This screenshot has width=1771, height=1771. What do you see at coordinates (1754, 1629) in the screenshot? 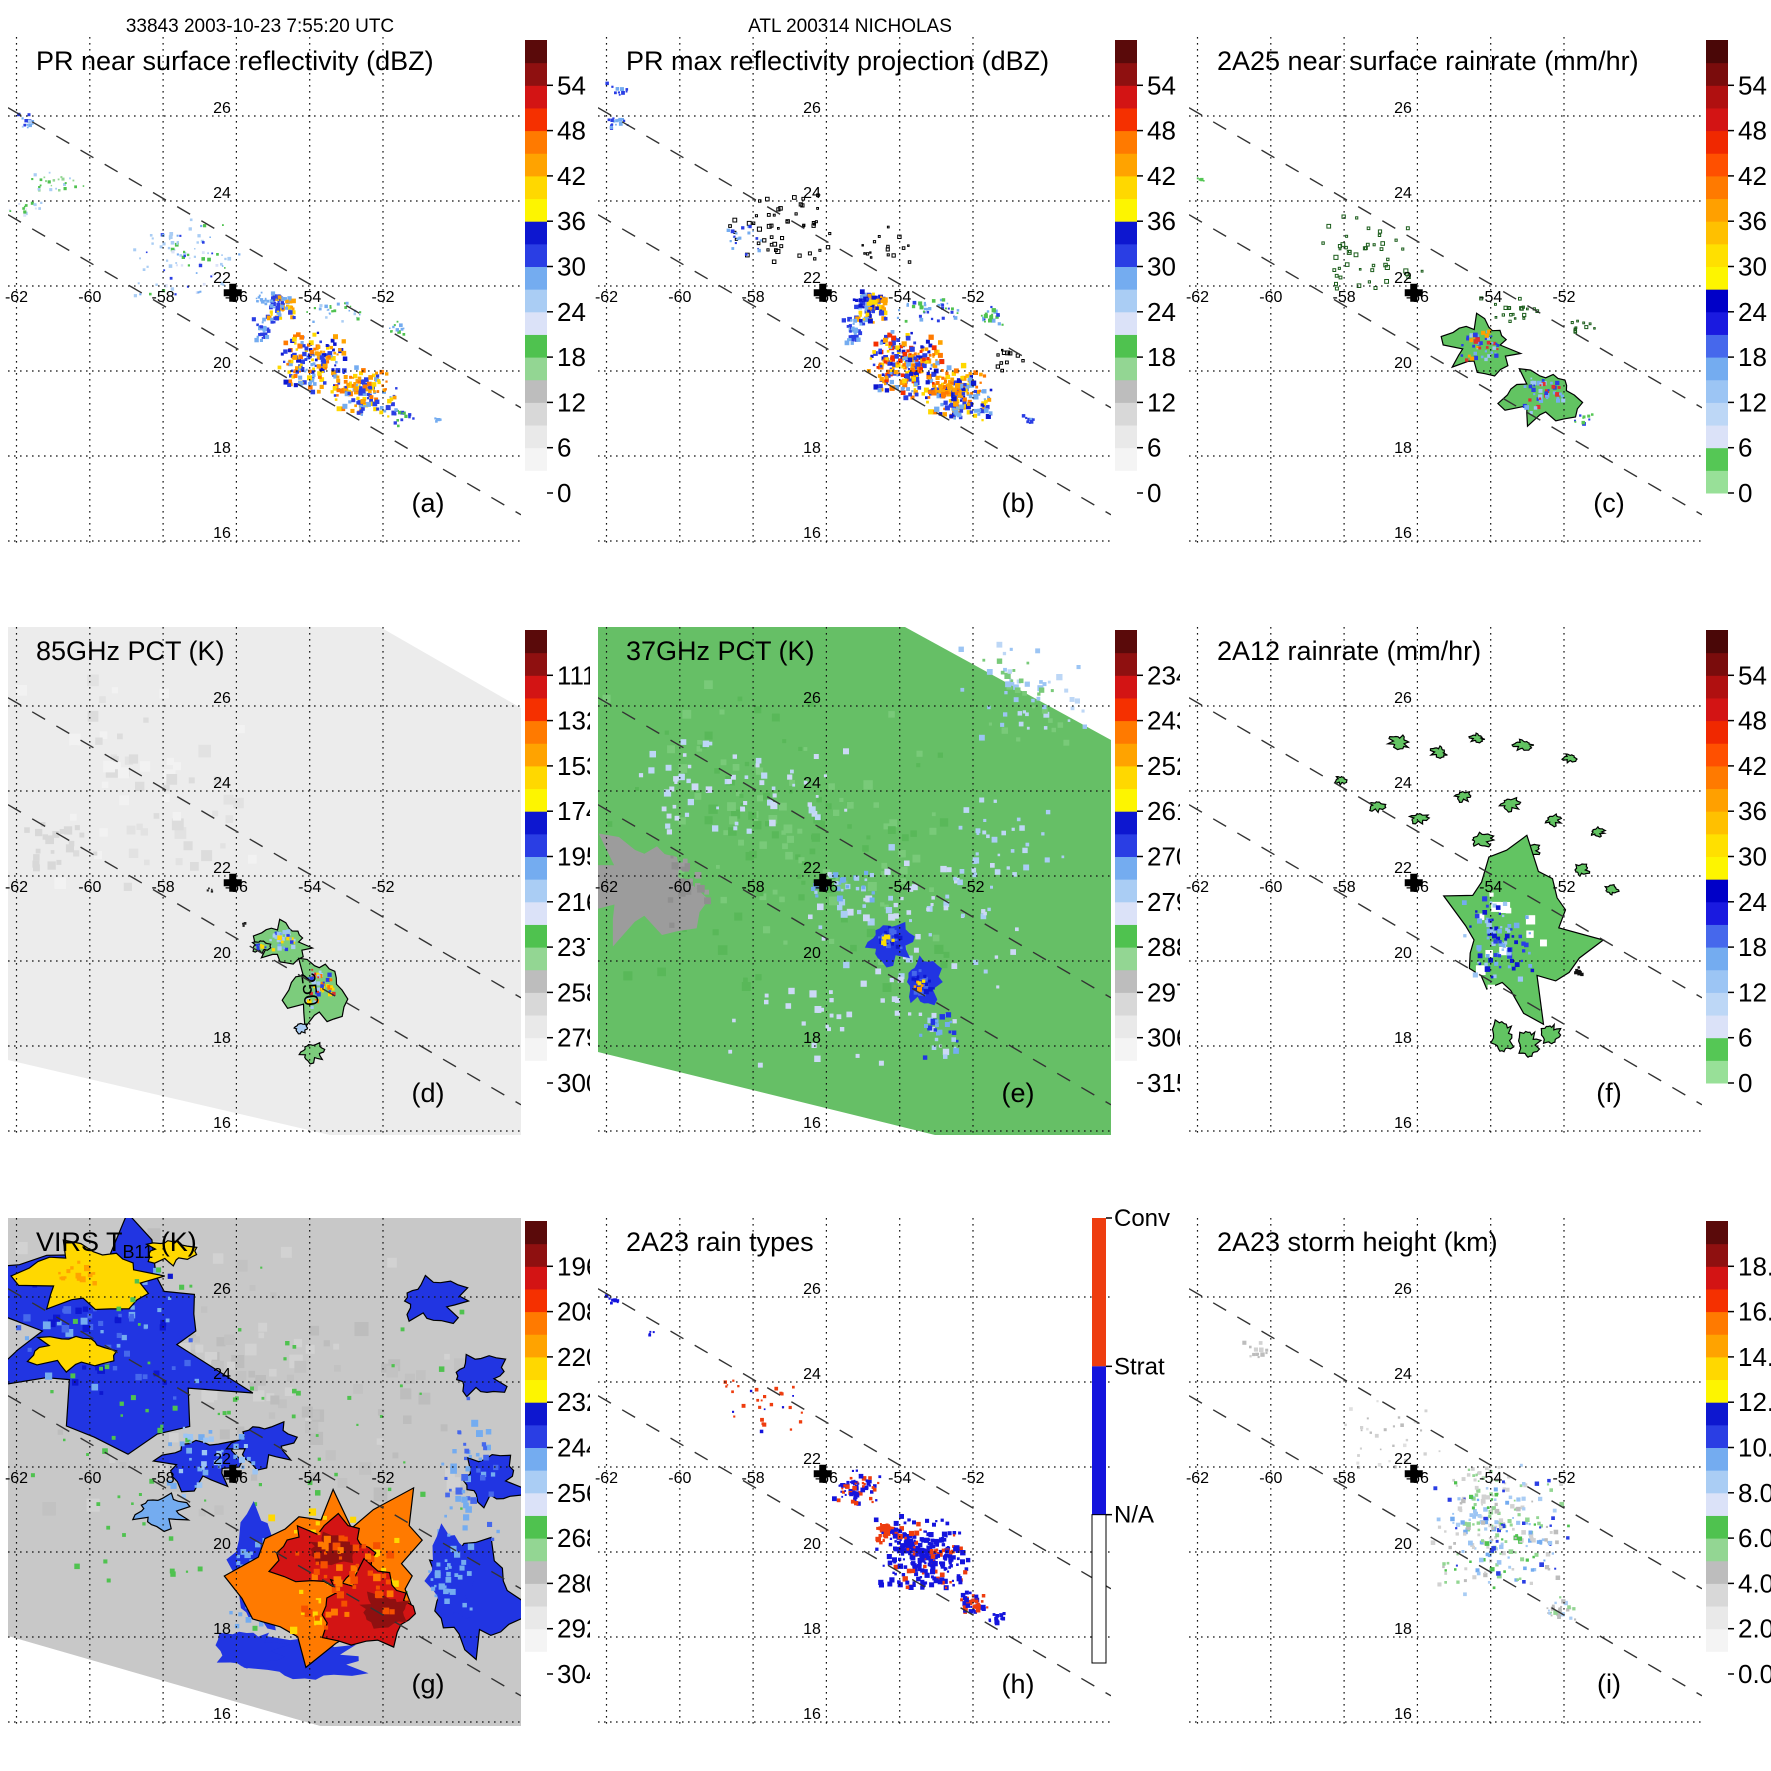
I see `svg-text: 2.0` at bounding box center [1754, 1629].